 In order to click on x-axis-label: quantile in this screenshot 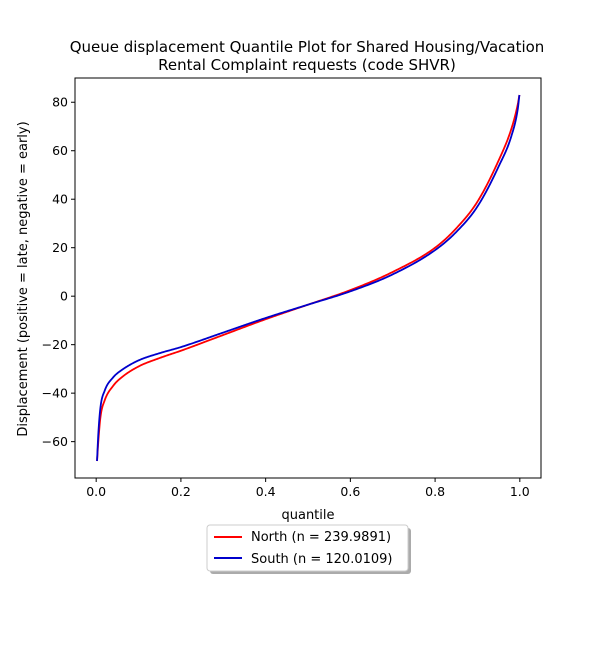, I will do `click(307, 515)`.